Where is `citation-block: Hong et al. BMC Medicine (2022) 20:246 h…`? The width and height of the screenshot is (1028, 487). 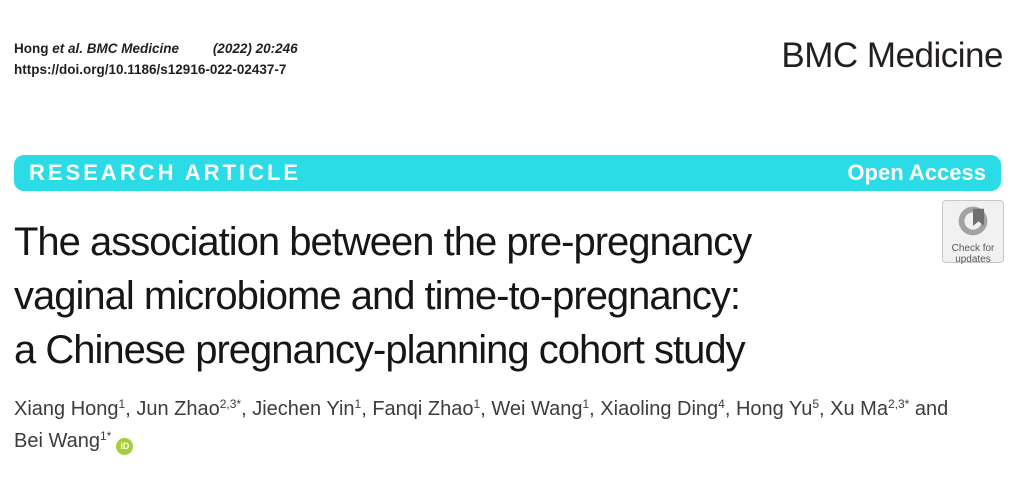 citation-block: Hong et al. BMC Medicine (2022) 20:246 h… is located at coordinates (156, 59).